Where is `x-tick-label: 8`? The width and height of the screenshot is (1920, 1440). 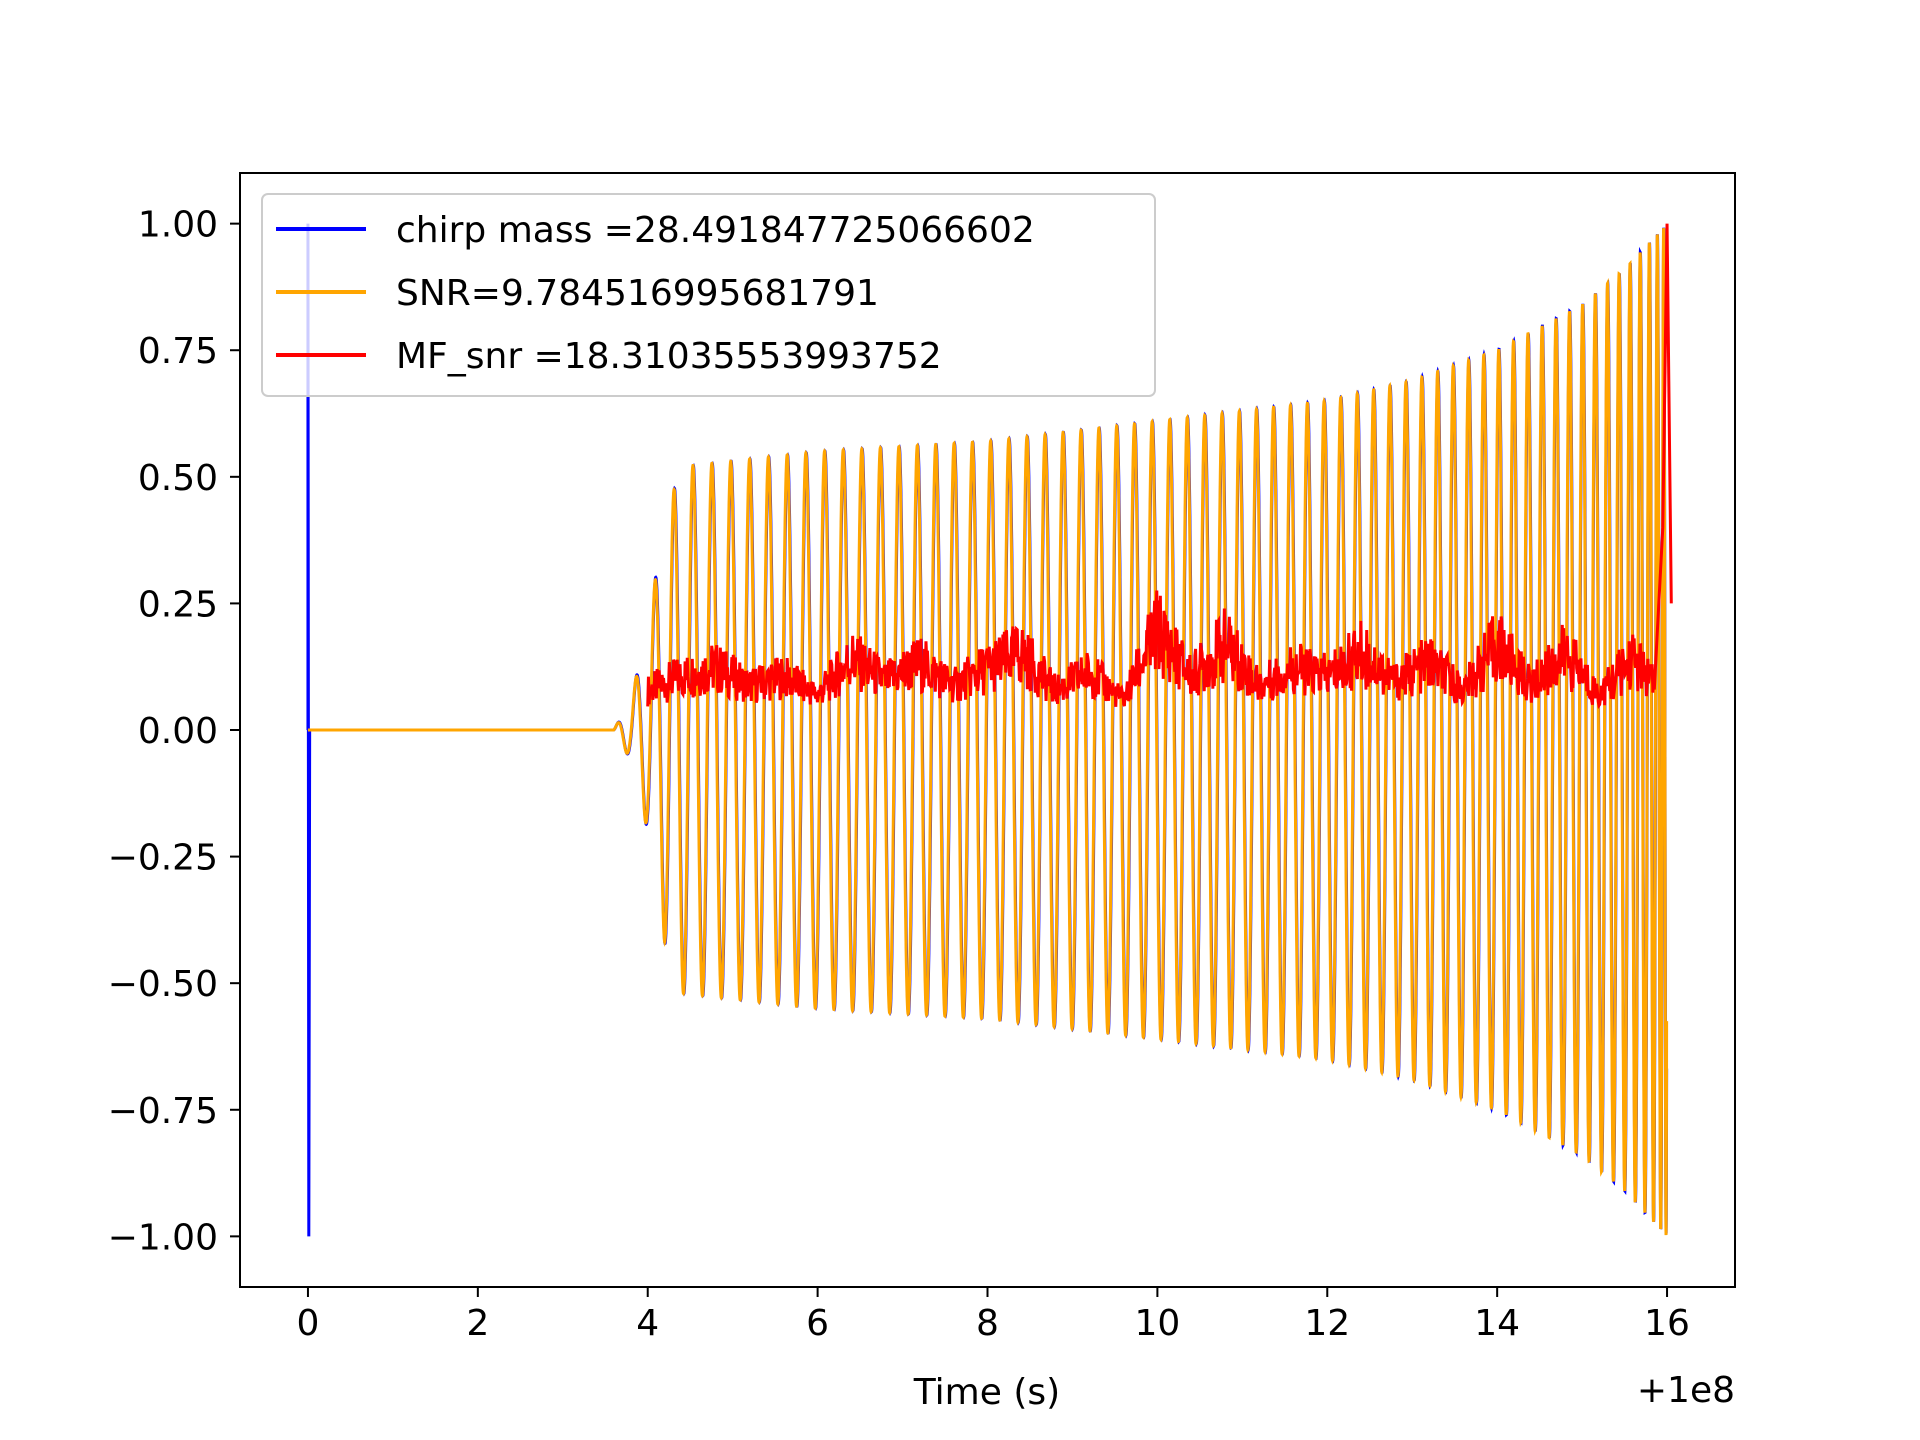
x-tick-label: 8 is located at coordinates (987, 1323).